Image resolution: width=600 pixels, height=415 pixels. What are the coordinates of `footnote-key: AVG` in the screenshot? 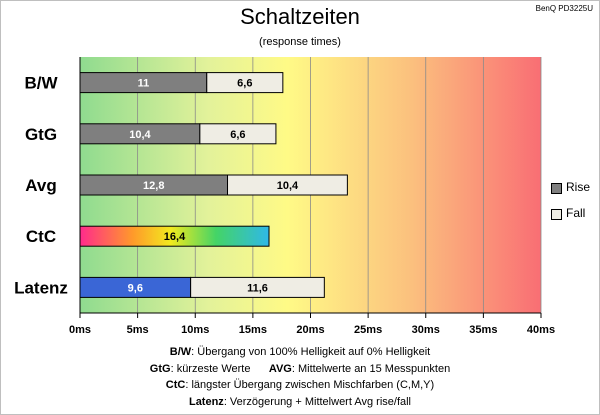 It's located at (280, 368).